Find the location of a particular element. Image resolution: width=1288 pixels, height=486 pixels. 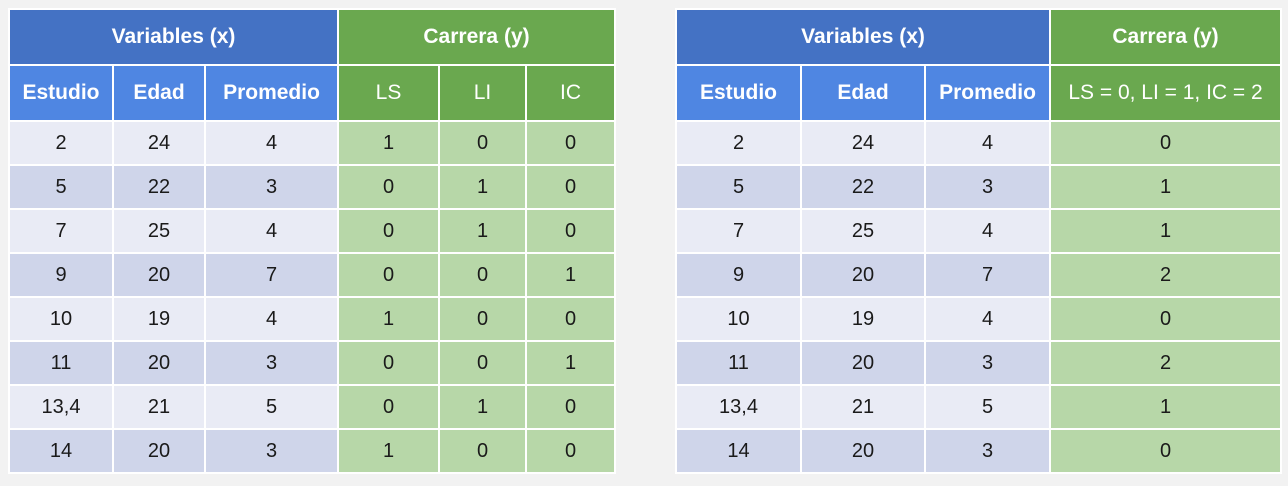

table-row: 13,4 21 5 0 1 0 is located at coordinates (312, 407).